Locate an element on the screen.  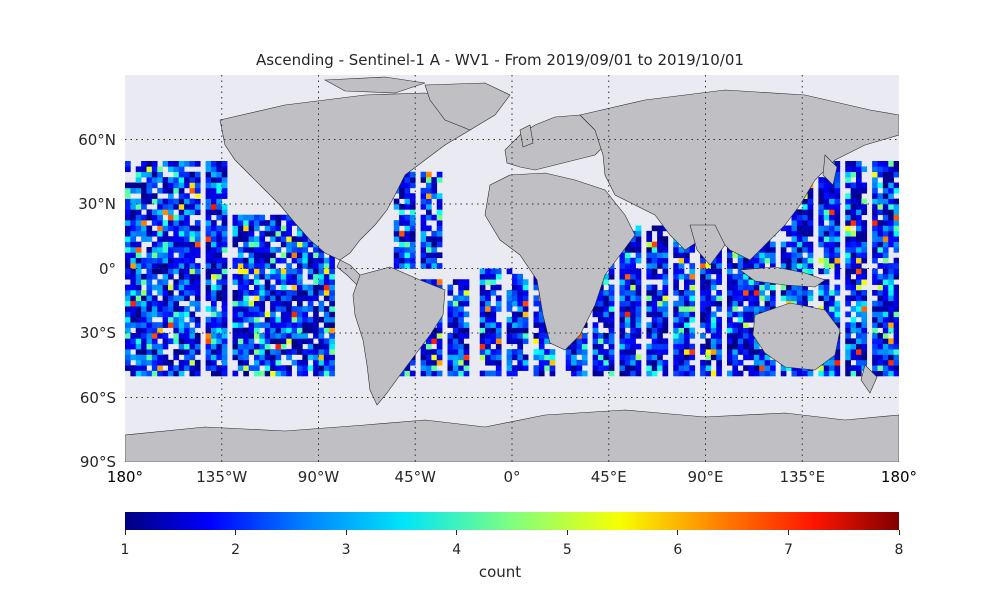
colorbar-tick-label: 3 is located at coordinates (346, 550).